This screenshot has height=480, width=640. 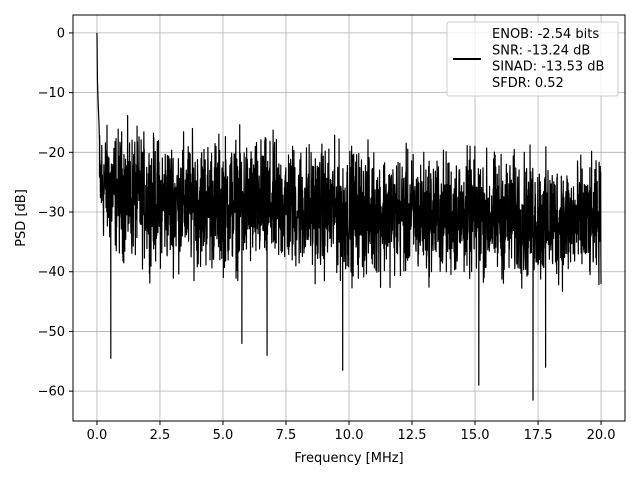 What do you see at coordinates (61, 33) in the screenshot?
I see `y-tick-label: 0` at bounding box center [61, 33].